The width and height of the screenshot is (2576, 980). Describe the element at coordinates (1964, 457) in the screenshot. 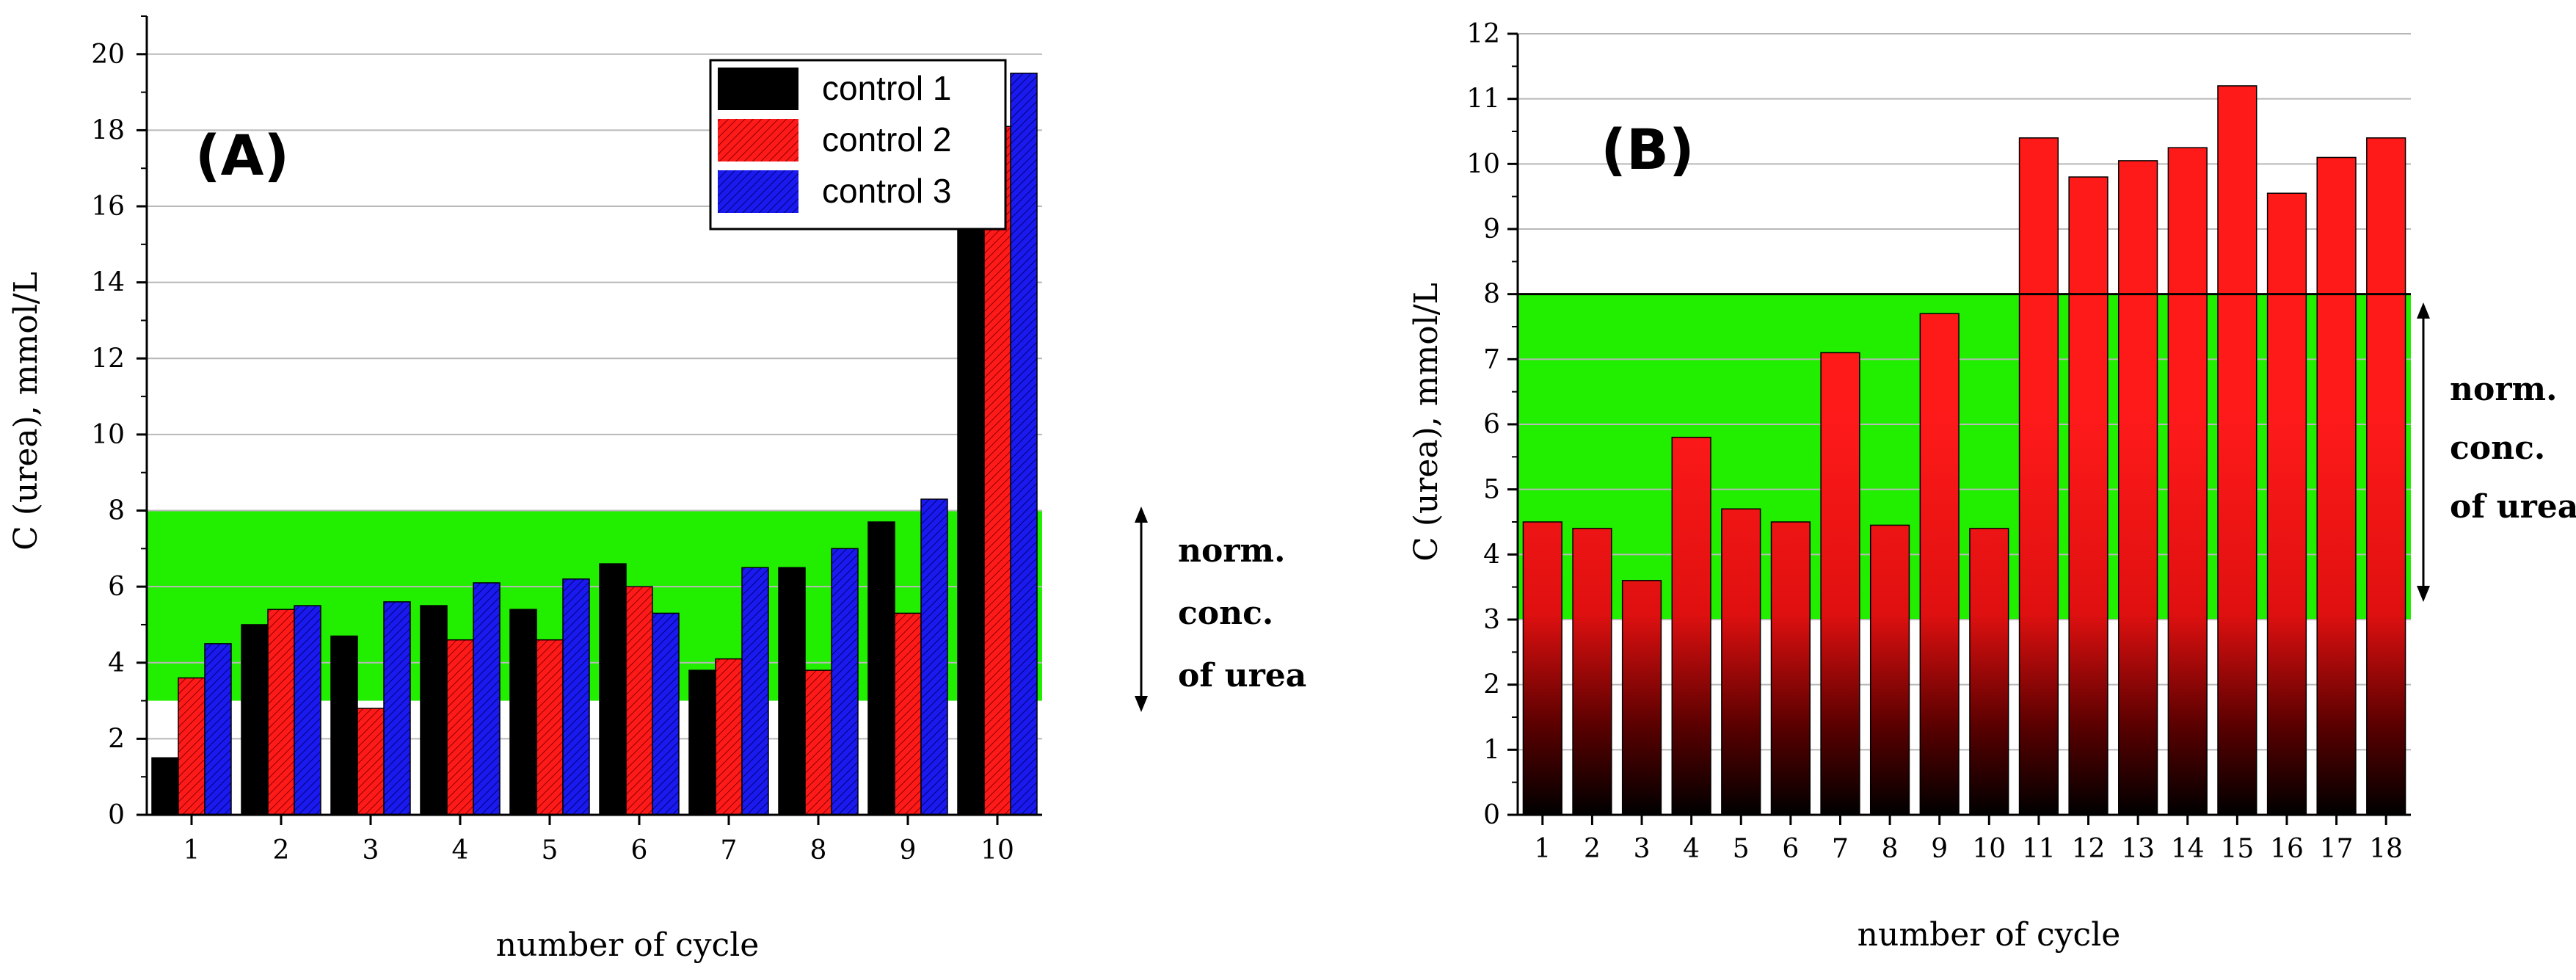

I see `normal-range-band-b` at that location.